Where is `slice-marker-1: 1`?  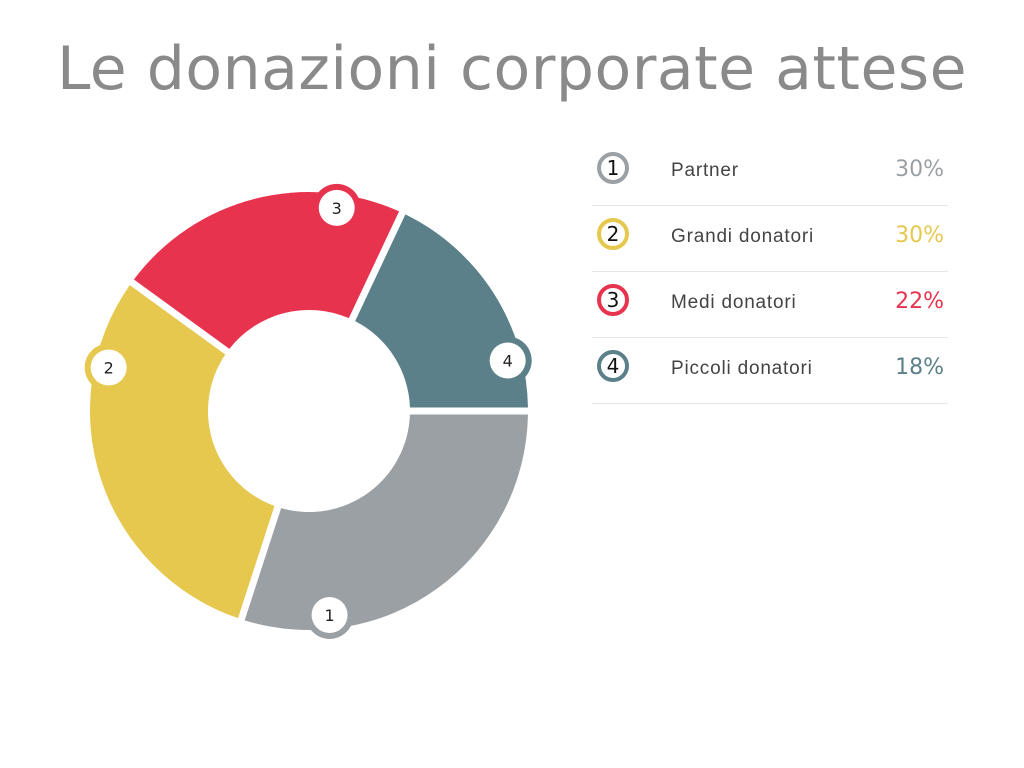
slice-marker-1: 1 is located at coordinates (329, 614).